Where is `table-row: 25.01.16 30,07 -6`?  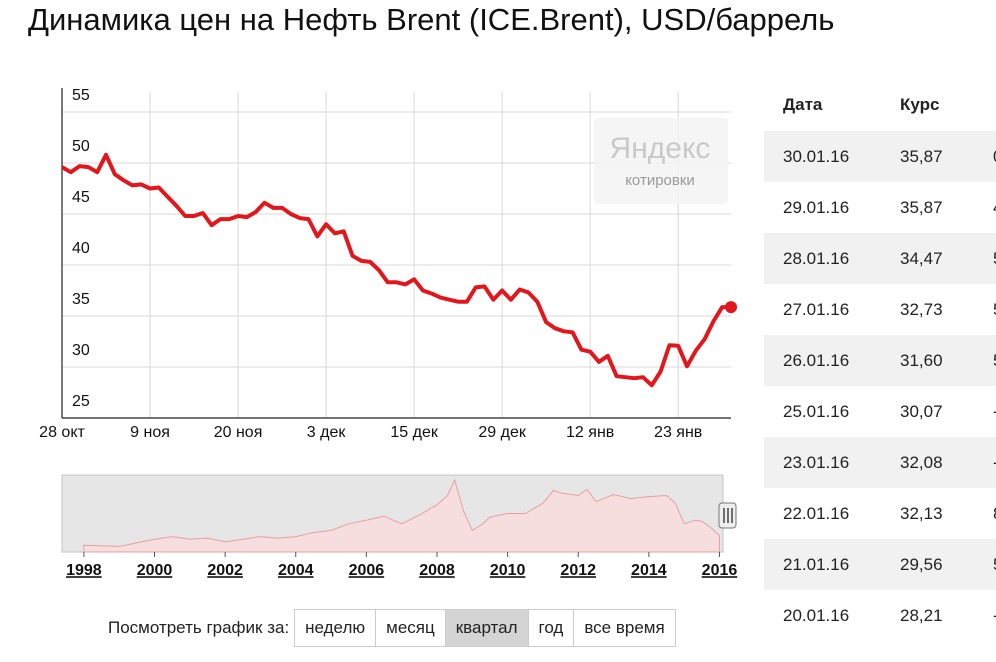
table-row: 25.01.16 30,07 -6 is located at coordinates (880, 411).